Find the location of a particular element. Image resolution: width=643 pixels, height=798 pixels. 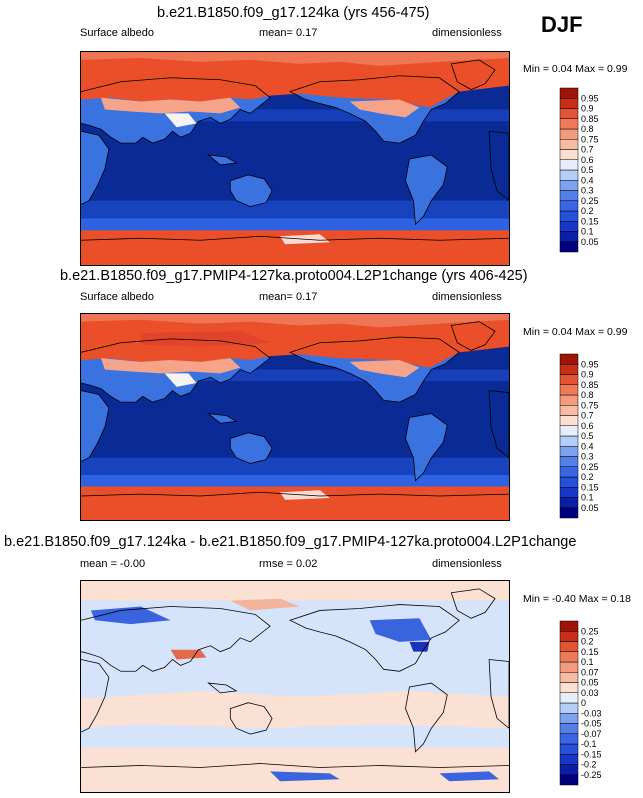

antarctic-snow is located at coordinates (295, 247).